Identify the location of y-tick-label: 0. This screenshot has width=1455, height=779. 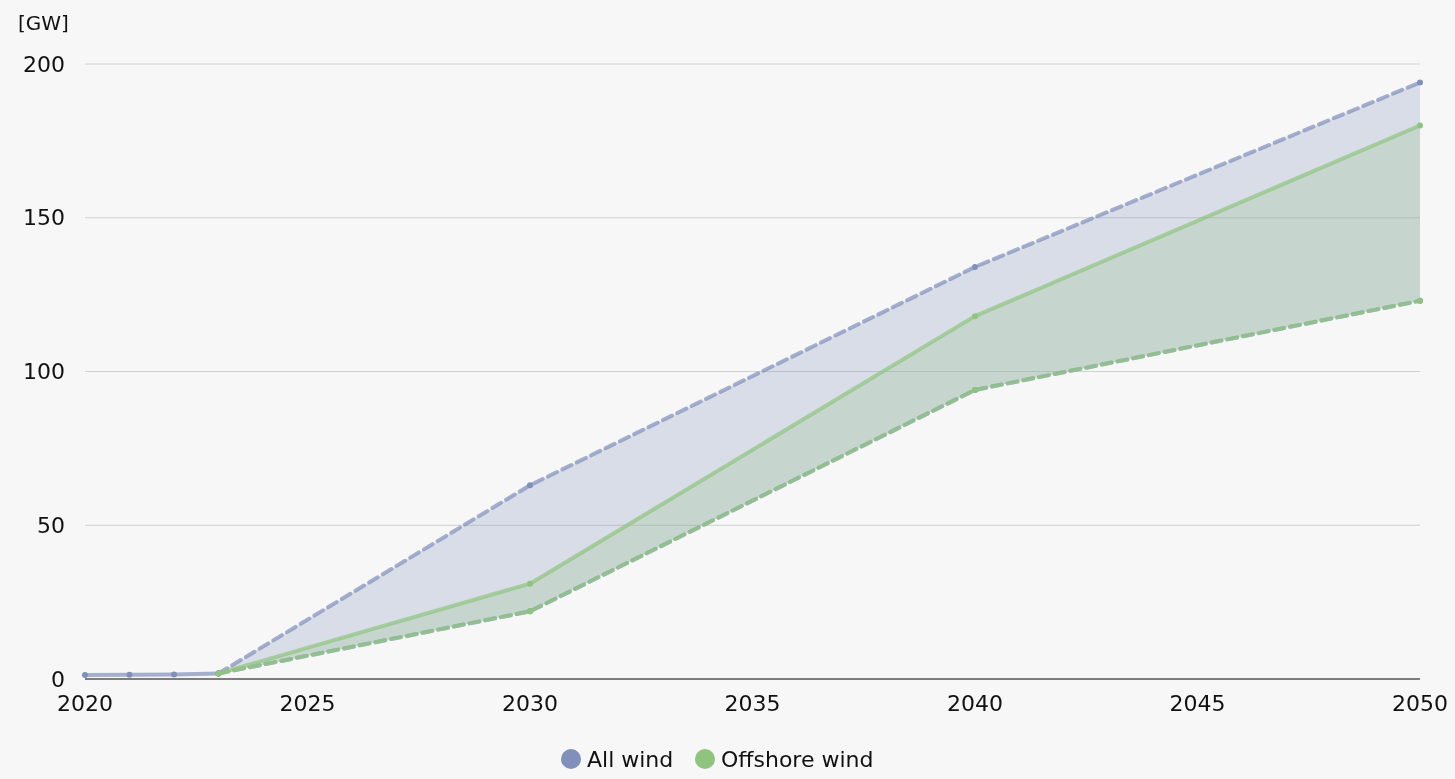
(58, 679).